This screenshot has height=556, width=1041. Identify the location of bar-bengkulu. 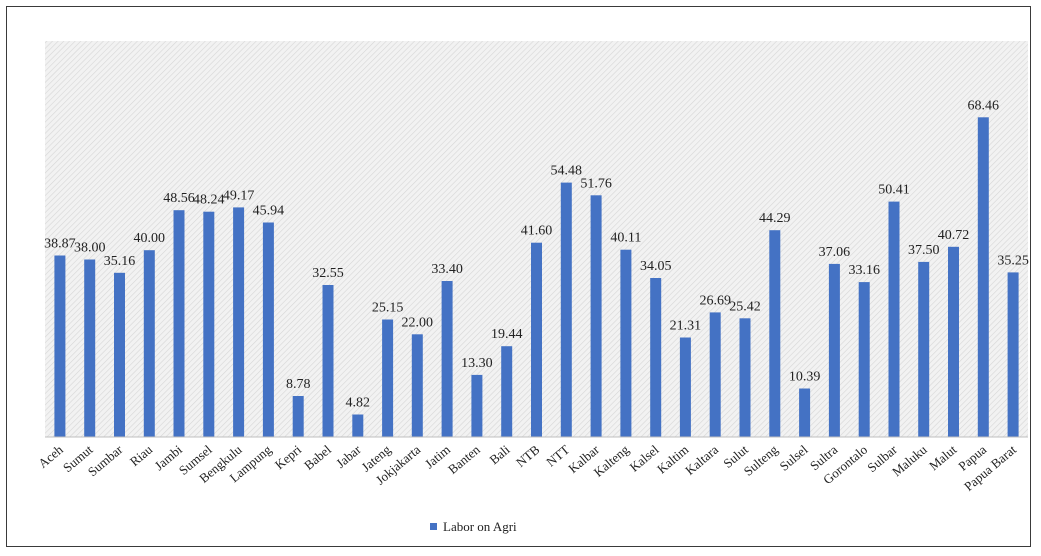
(239, 322).